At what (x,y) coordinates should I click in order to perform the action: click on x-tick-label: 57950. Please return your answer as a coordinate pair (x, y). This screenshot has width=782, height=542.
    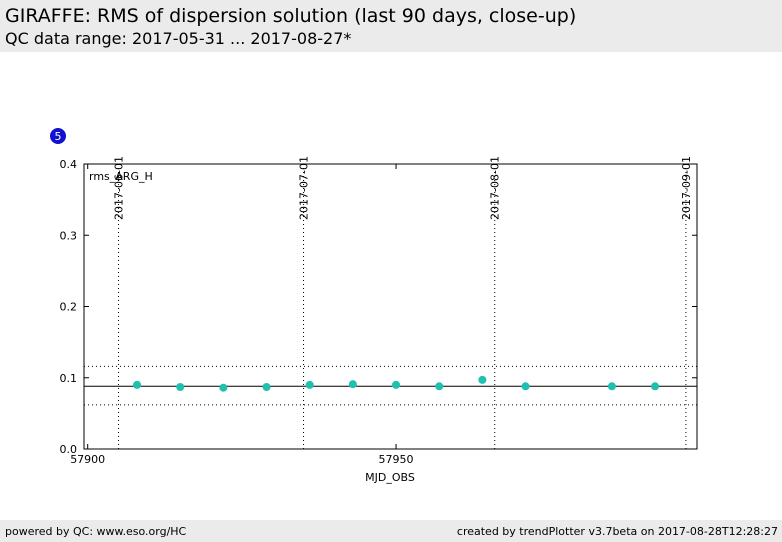
    Looking at the image, I should click on (396, 459).